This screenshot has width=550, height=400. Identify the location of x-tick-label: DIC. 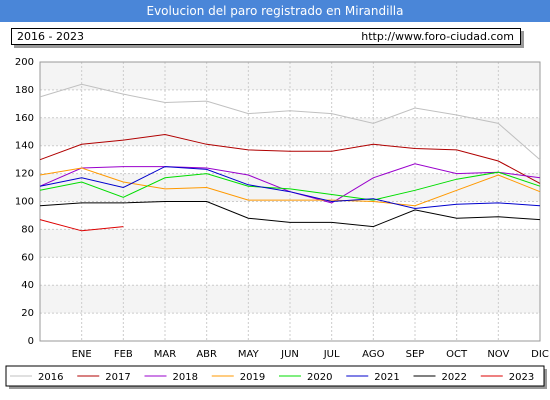
(540, 354).